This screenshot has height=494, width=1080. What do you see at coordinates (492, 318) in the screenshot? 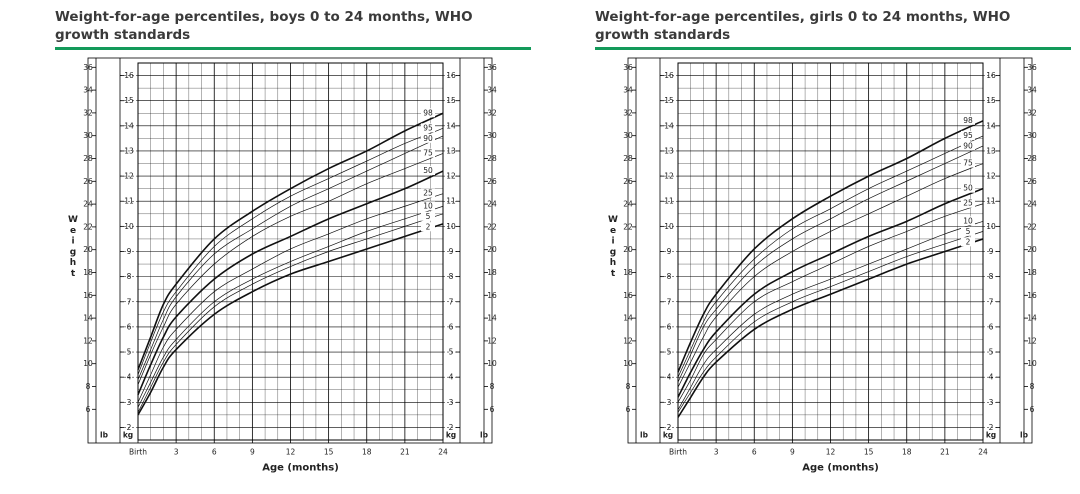
I see `lb-tick-label-right: 14` at bounding box center [492, 318].